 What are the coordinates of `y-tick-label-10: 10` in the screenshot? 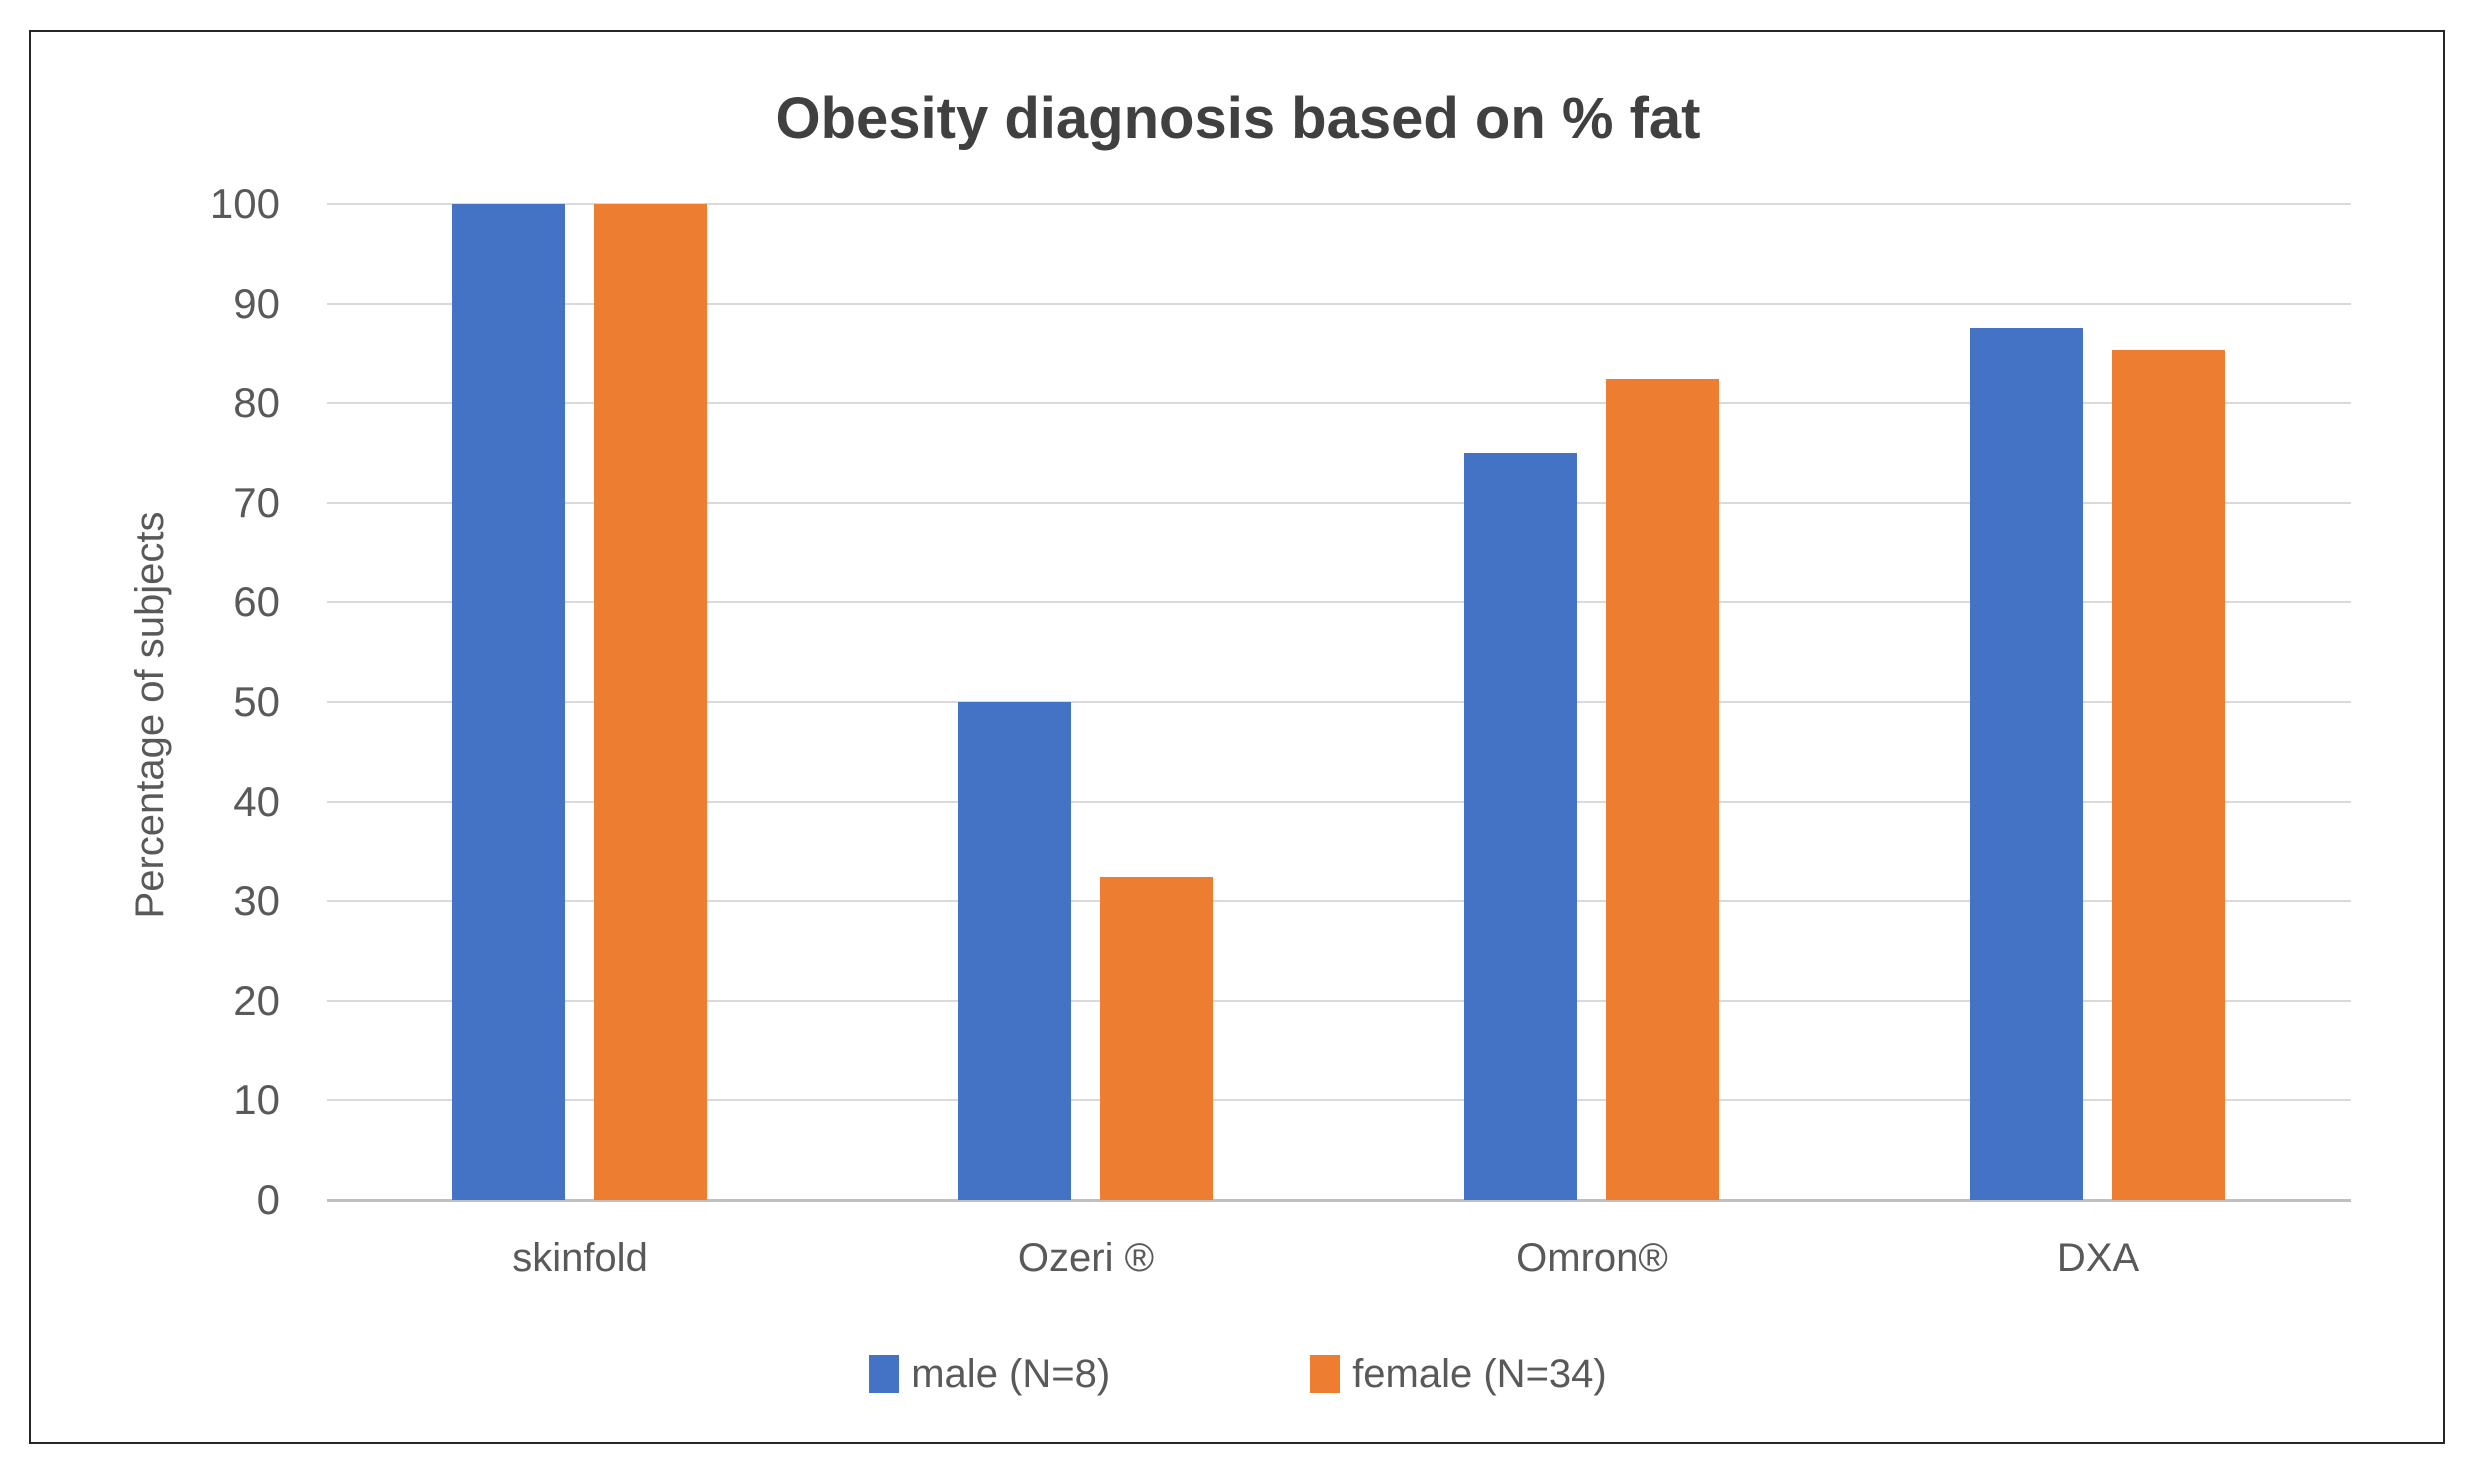 It's located at (256, 1100).